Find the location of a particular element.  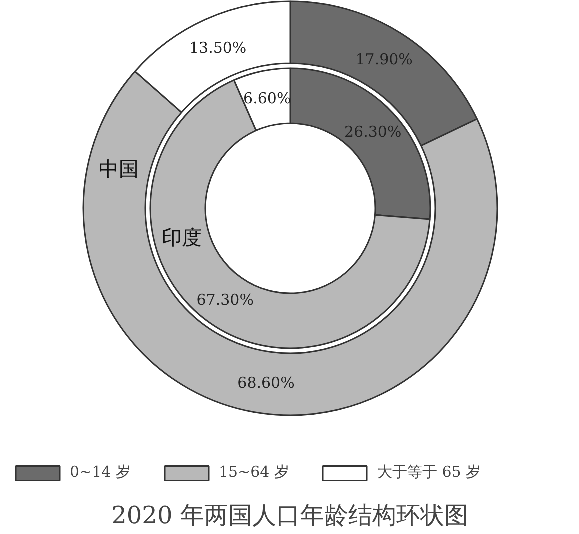

legend-label: 大于等于 65 岁 is located at coordinates (429, 472).